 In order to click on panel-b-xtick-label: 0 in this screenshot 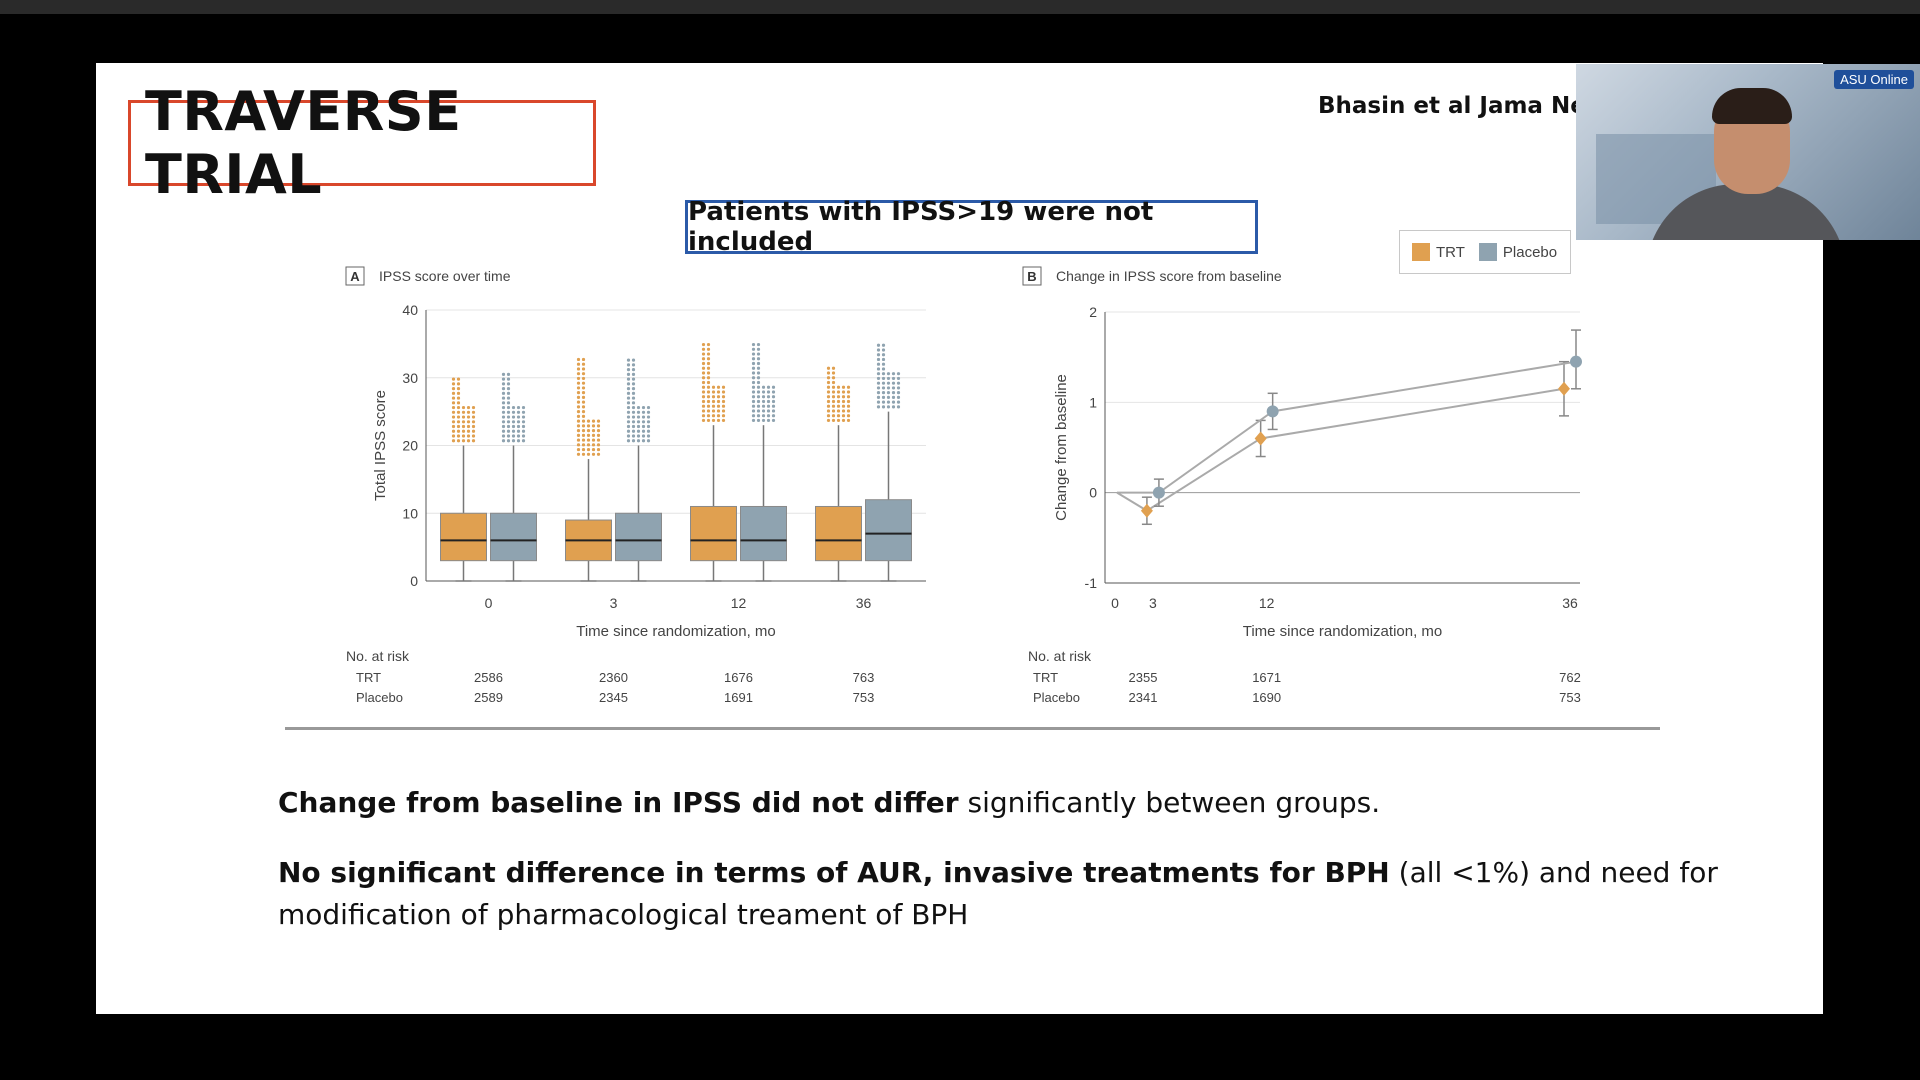, I will do `click(1115, 603)`.